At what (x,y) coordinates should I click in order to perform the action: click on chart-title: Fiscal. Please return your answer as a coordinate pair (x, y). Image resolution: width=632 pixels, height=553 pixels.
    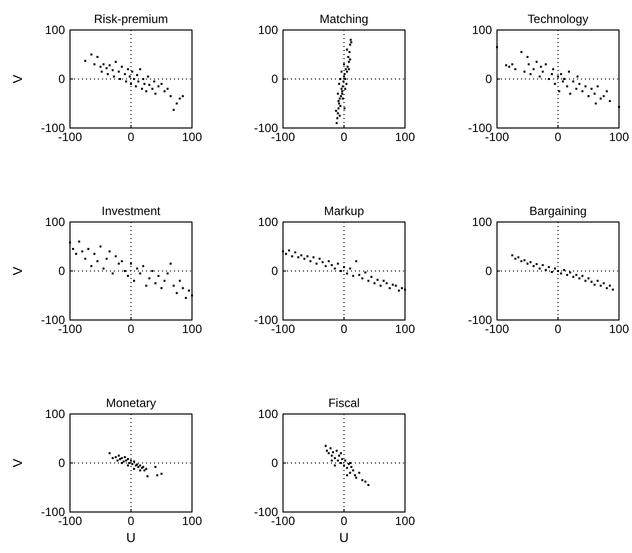
    Looking at the image, I should click on (344, 403).